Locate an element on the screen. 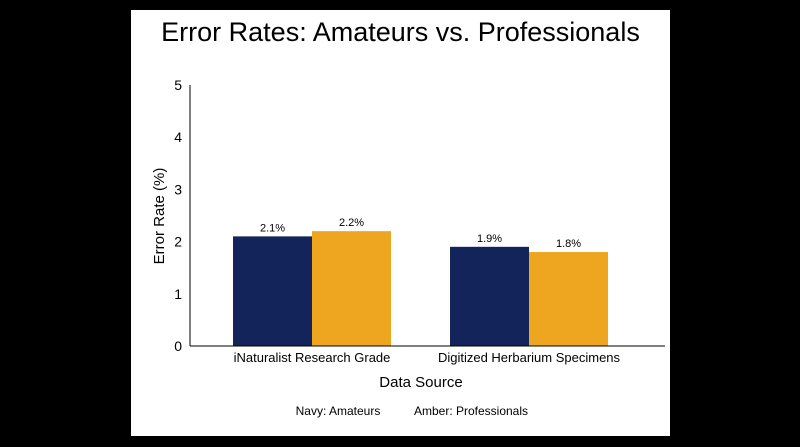 The image size is (800, 447). chart-title: Error Rates: Amateurs vs. Professionals is located at coordinates (400, 32).